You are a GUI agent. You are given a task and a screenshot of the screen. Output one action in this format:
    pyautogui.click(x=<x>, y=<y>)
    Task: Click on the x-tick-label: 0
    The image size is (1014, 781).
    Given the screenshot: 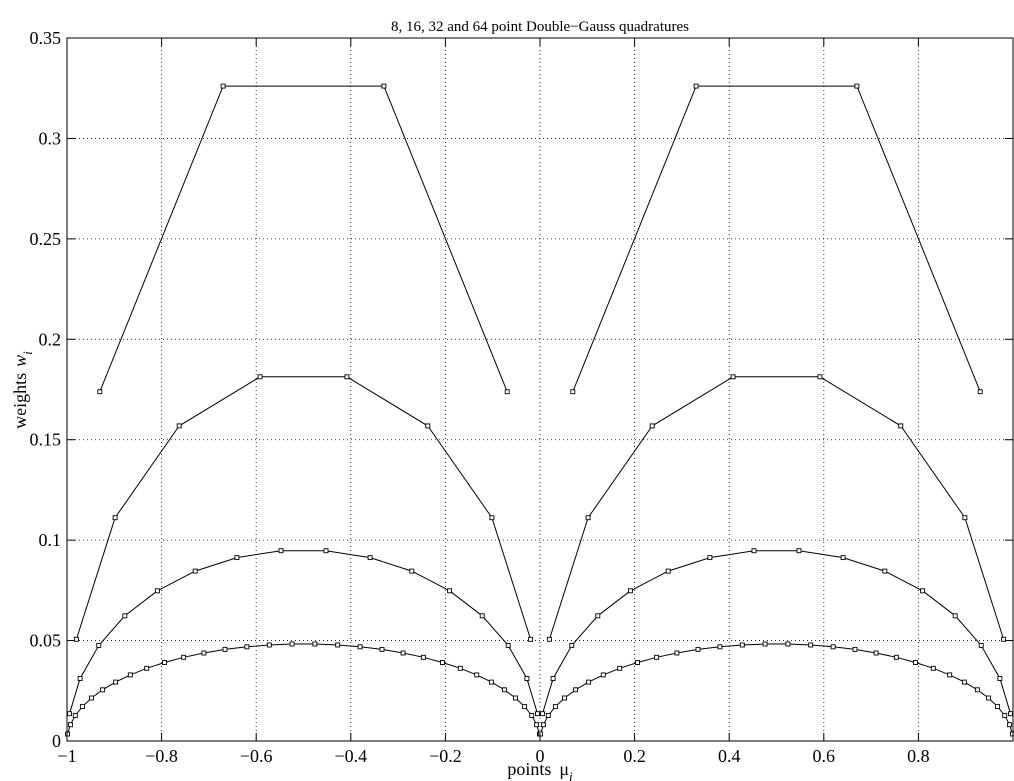 What is the action you would take?
    pyautogui.click(x=540, y=756)
    